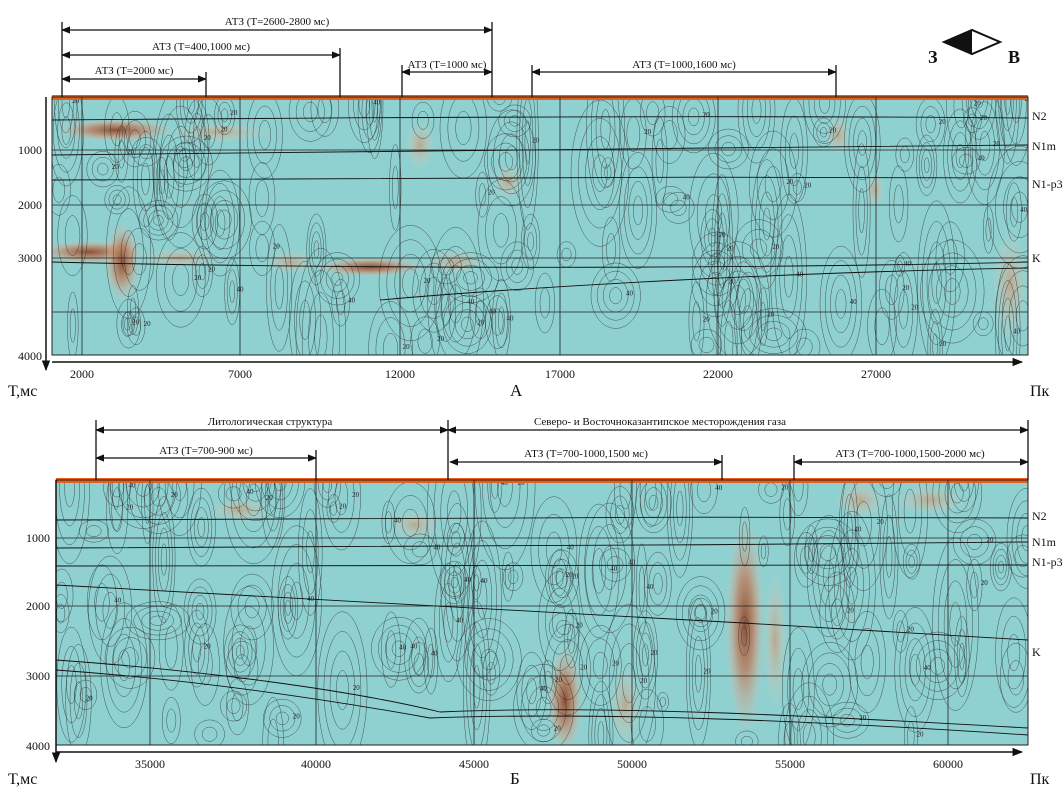 Image resolution: width=1063 pixels, height=789 pixels. Describe the element at coordinates (974, 47) in the screenshot. I see `compass: З В` at that location.